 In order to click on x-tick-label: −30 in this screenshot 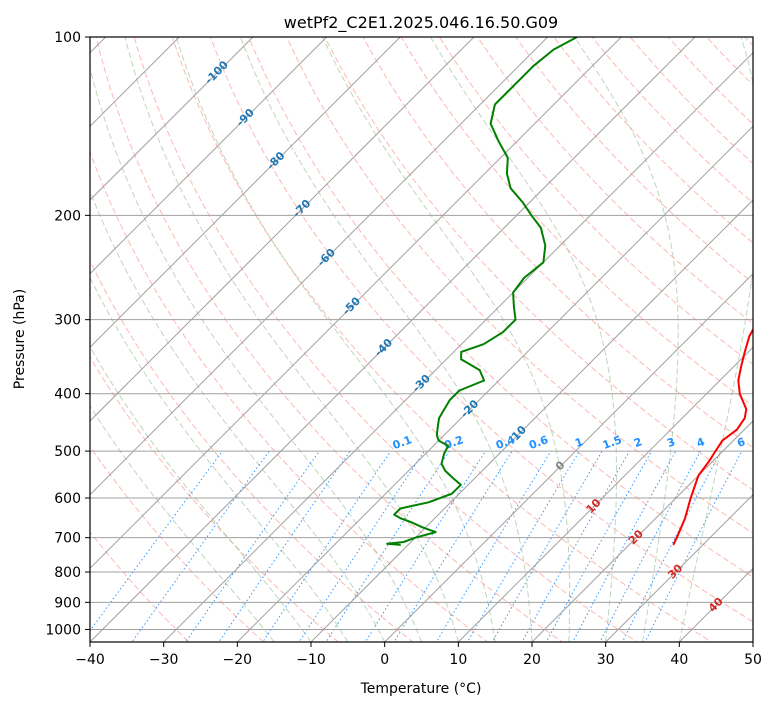, I will do `click(164, 660)`.